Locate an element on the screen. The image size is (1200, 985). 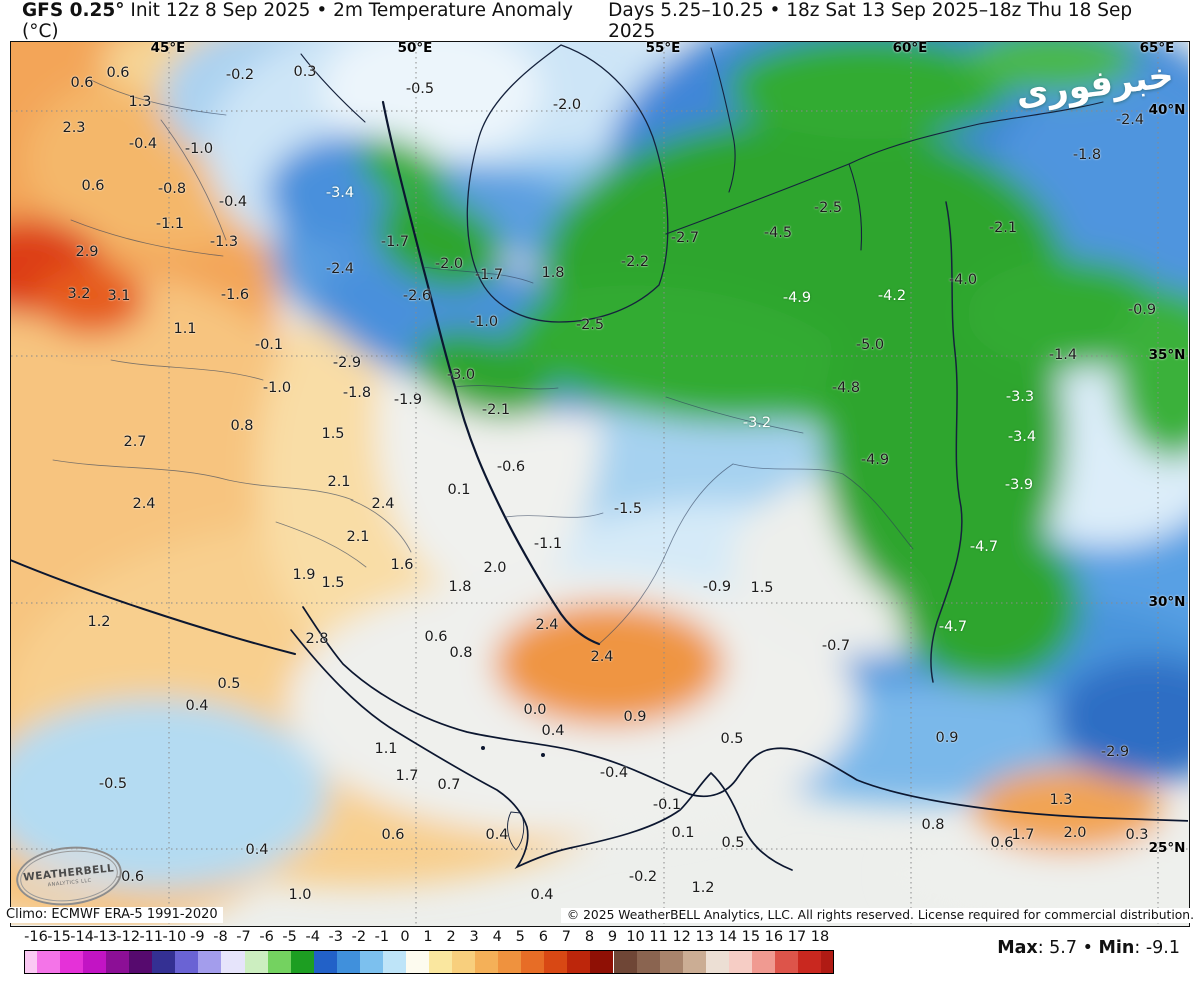
arabian-coastline is located at coordinates (541, 750).